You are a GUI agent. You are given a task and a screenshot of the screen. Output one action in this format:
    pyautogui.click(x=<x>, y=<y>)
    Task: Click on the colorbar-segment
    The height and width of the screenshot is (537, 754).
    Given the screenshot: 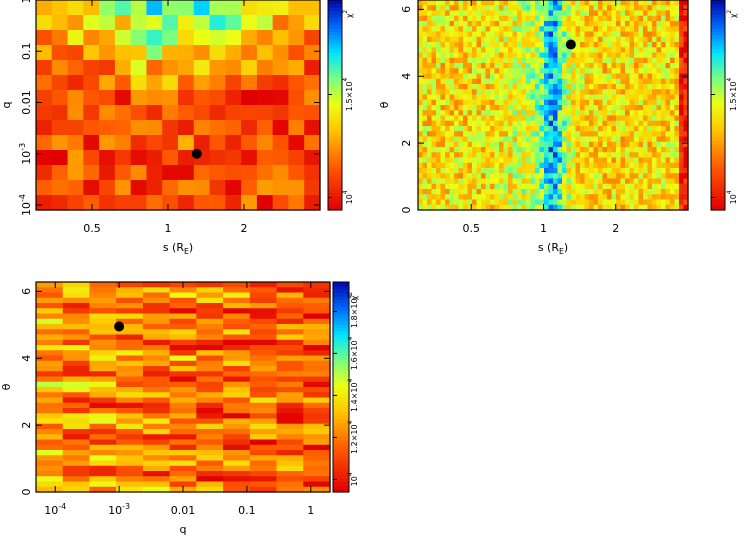 What is the action you would take?
    pyautogui.click(x=335, y=128)
    